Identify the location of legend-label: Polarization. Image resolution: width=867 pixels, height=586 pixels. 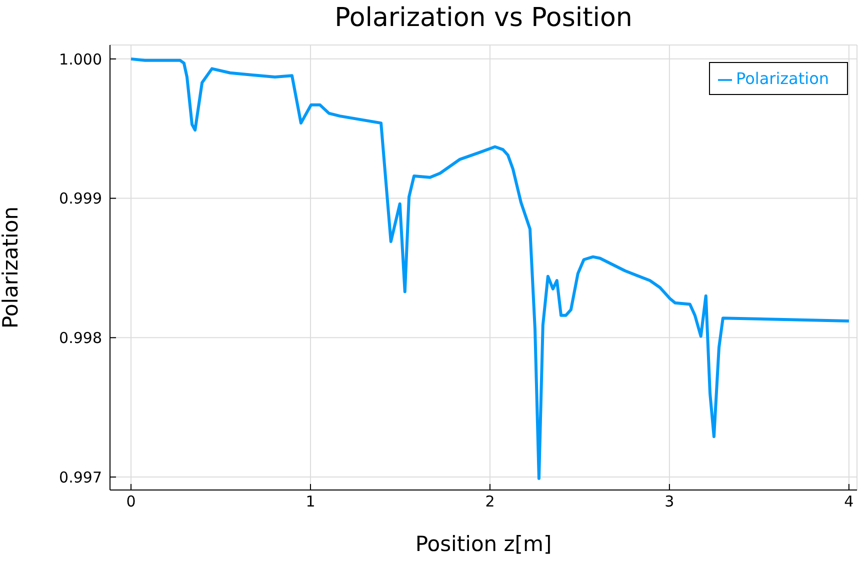
(782, 78).